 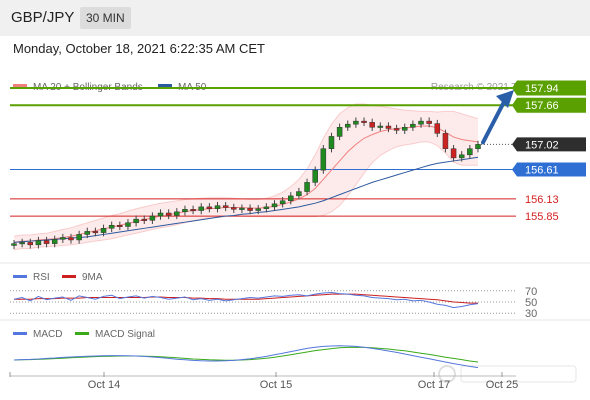 I want to click on rsi-legend-label-1: 9MA, so click(x=92, y=277).